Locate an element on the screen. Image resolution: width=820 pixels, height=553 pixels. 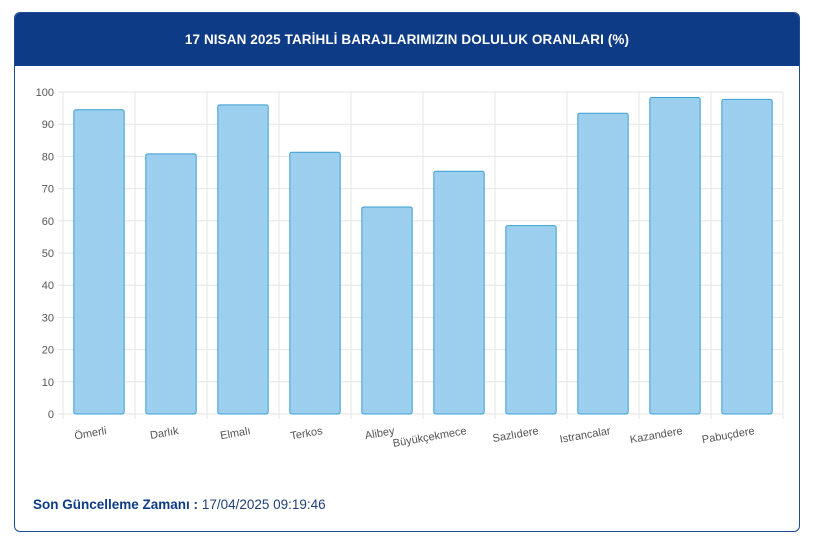
x-tick-label: Terkos is located at coordinates (307, 434).